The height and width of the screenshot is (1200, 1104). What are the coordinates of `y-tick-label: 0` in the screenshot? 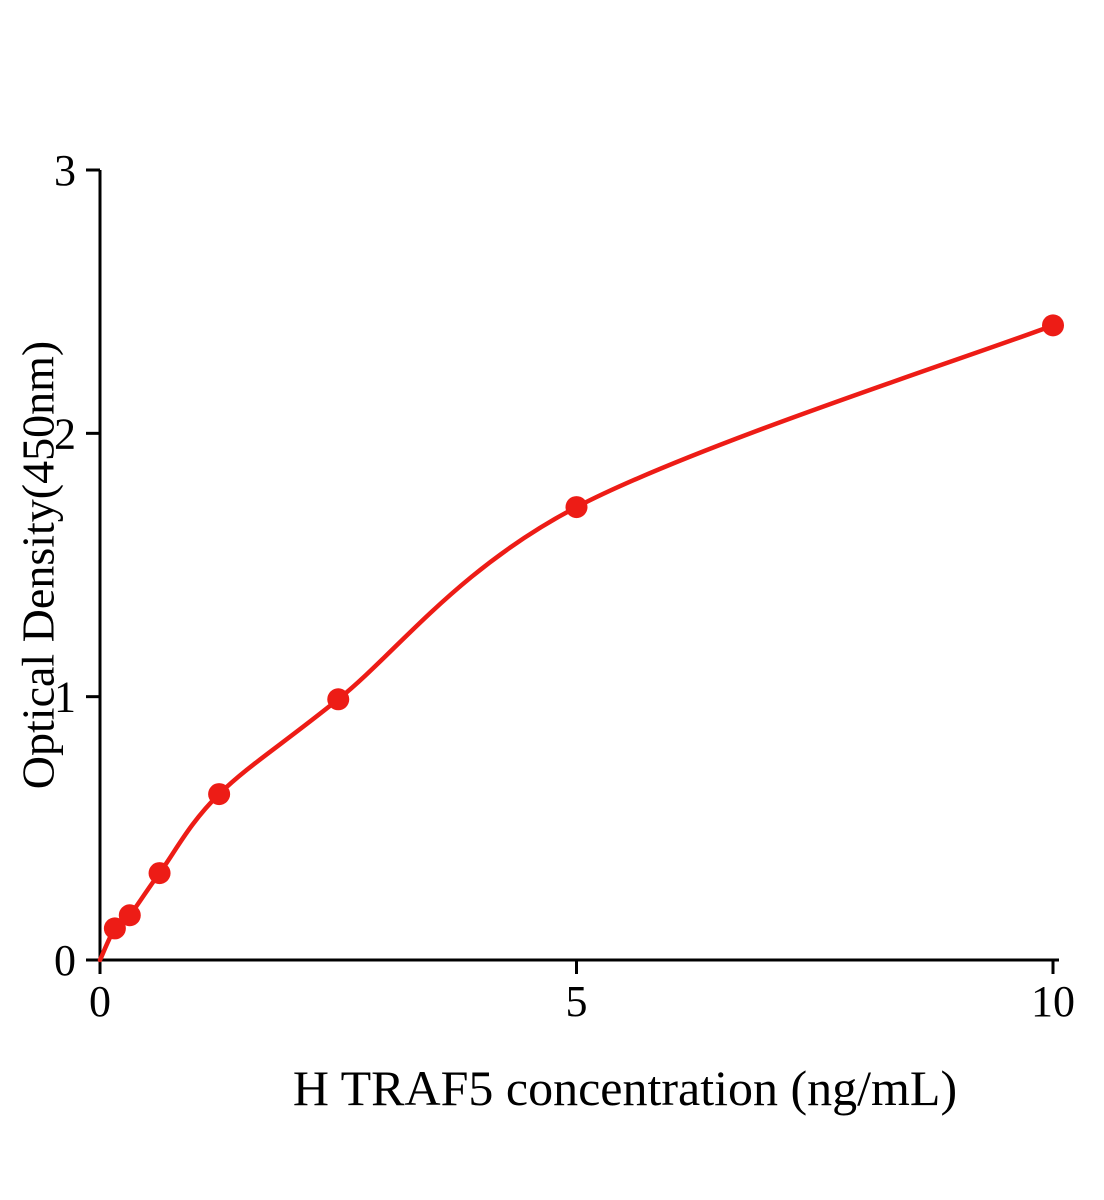 It's located at (65, 960).